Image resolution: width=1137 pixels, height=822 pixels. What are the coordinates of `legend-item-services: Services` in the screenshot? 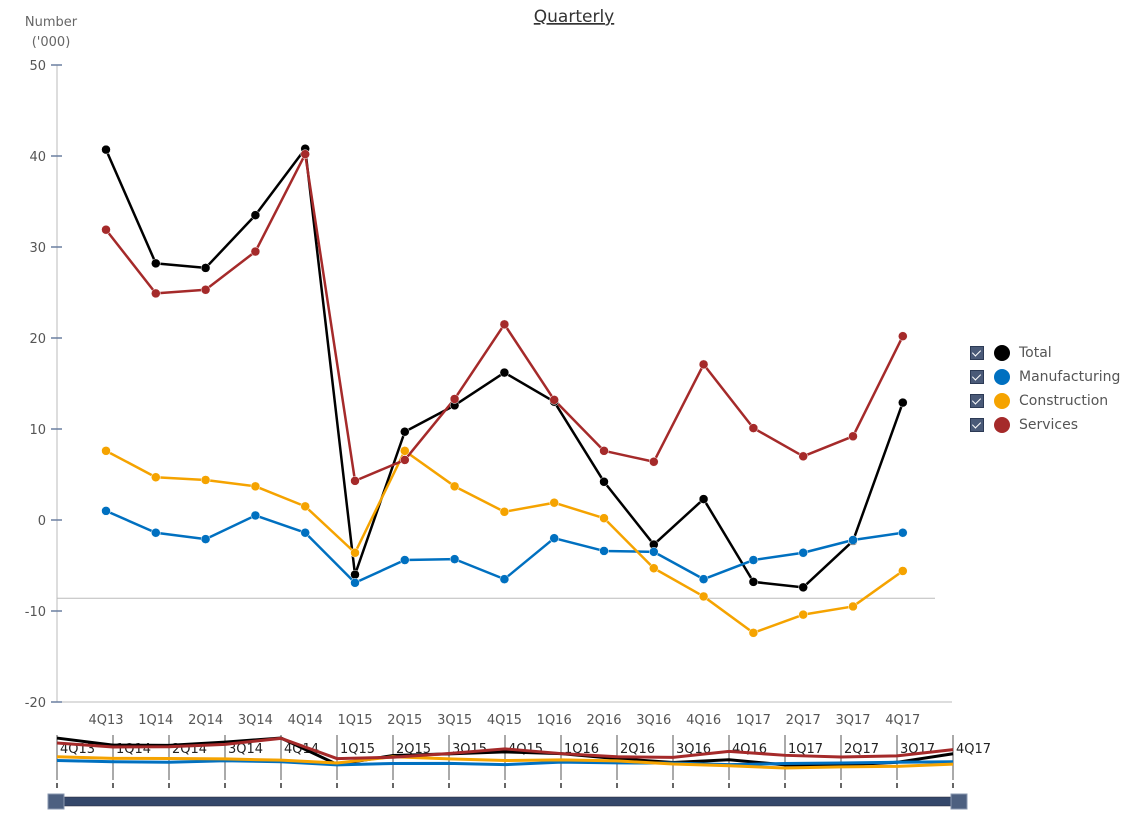 It's located at (1045, 425).